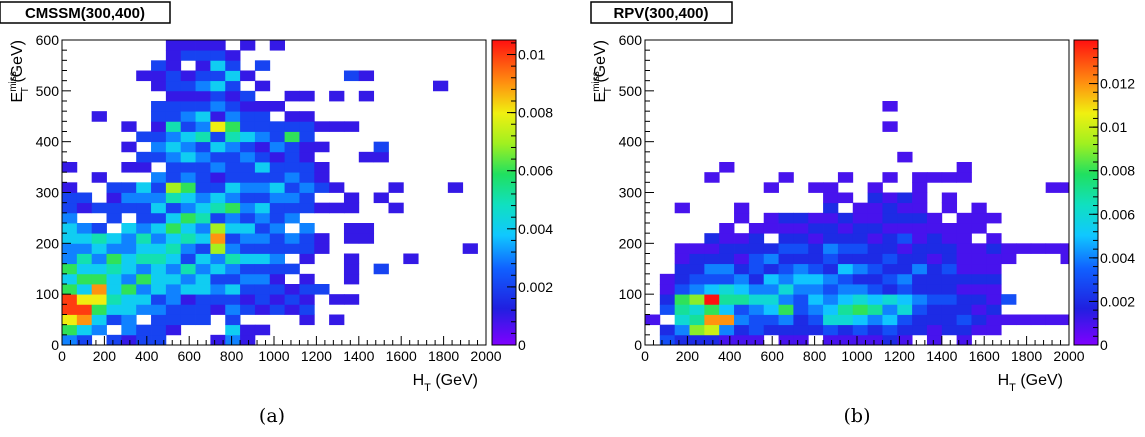  I want to click on x-tick-label: 0, so click(62, 356).